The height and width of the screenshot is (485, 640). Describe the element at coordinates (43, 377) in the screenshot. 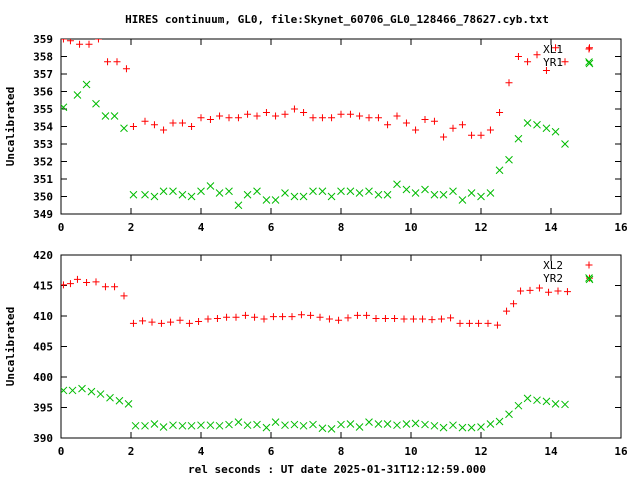

I see `y-tick-label: 400` at that location.